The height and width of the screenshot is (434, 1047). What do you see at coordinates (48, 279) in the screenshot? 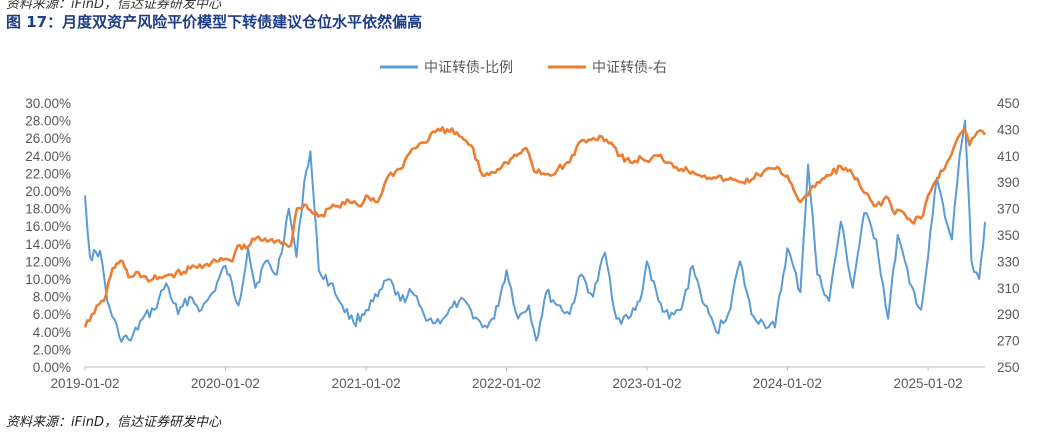
I see `y-left-tick-label: 10.00%` at bounding box center [48, 279].